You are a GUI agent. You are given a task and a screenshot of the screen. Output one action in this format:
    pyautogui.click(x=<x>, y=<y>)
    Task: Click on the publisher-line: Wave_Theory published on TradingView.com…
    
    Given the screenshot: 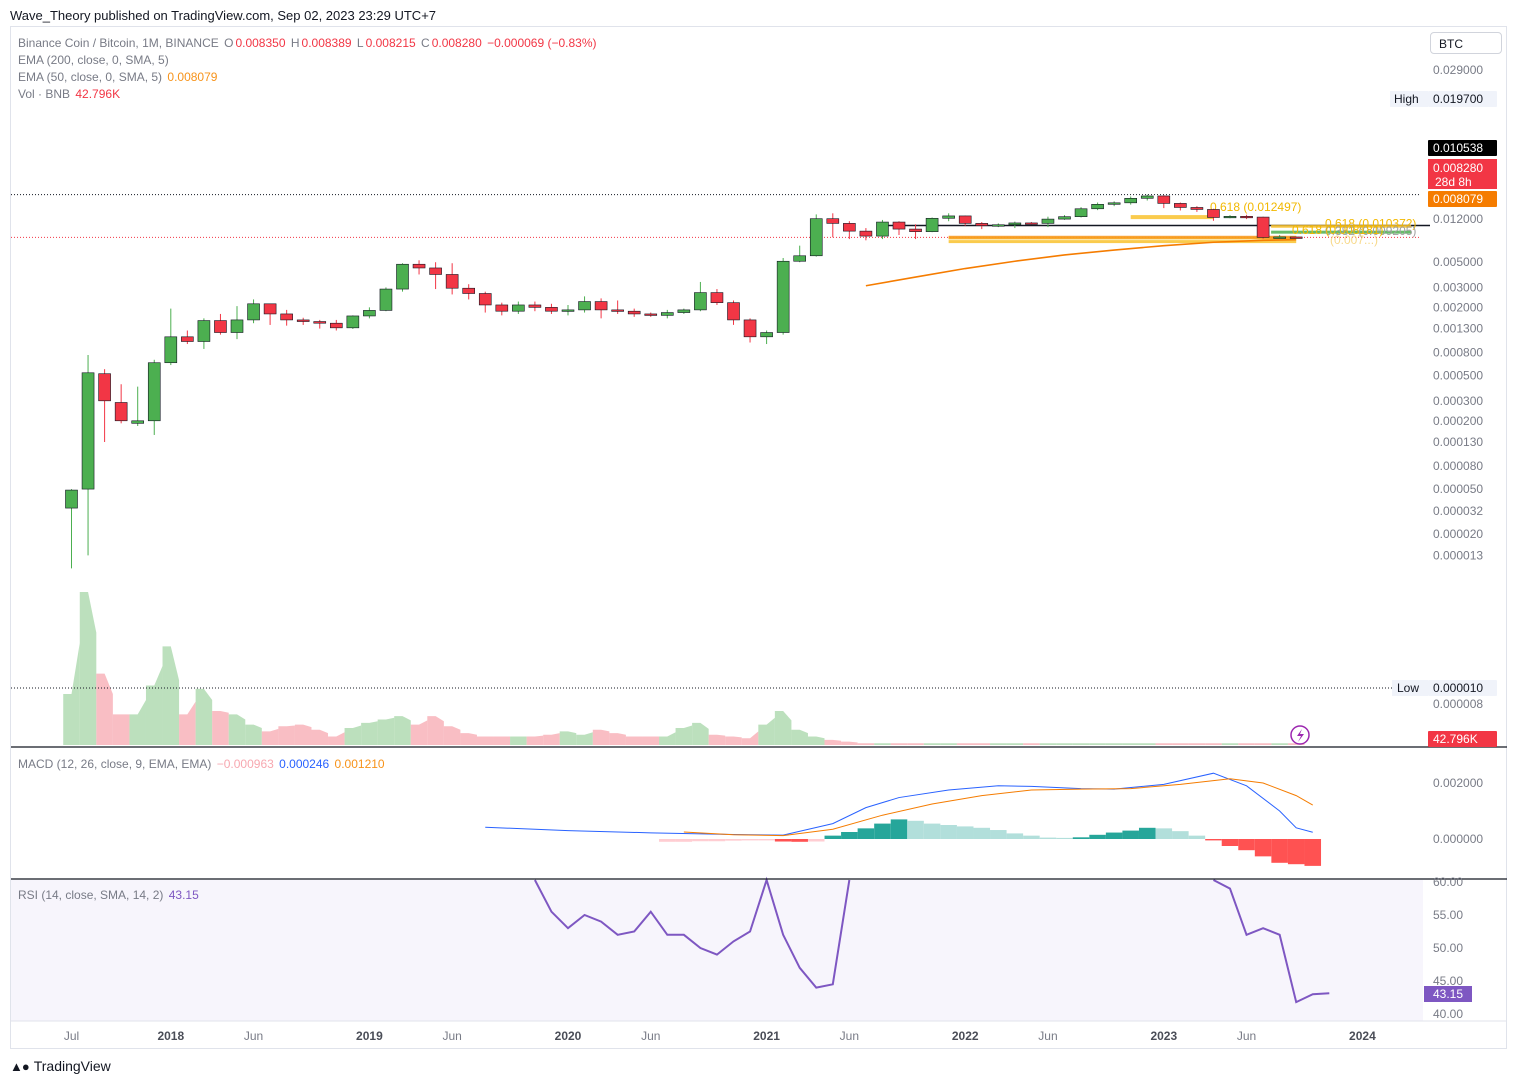 What is the action you would take?
    pyautogui.click(x=223, y=15)
    